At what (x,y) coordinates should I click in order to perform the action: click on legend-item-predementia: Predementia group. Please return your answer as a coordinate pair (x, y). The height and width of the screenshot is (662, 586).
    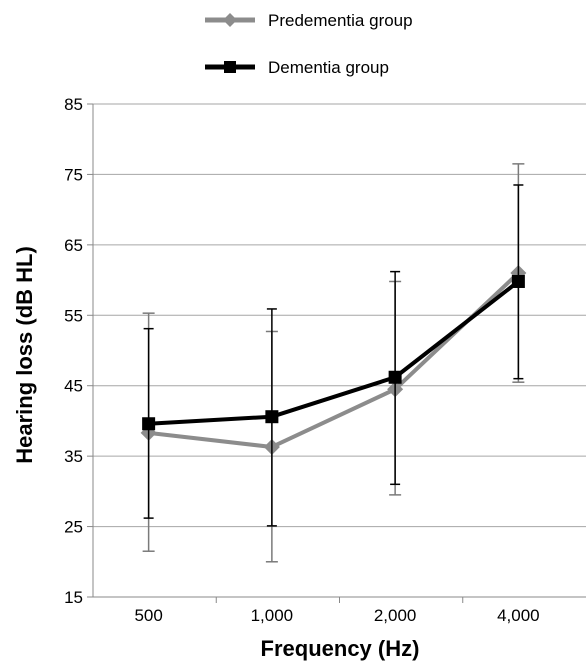
    Looking at the image, I should click on (309, 20).